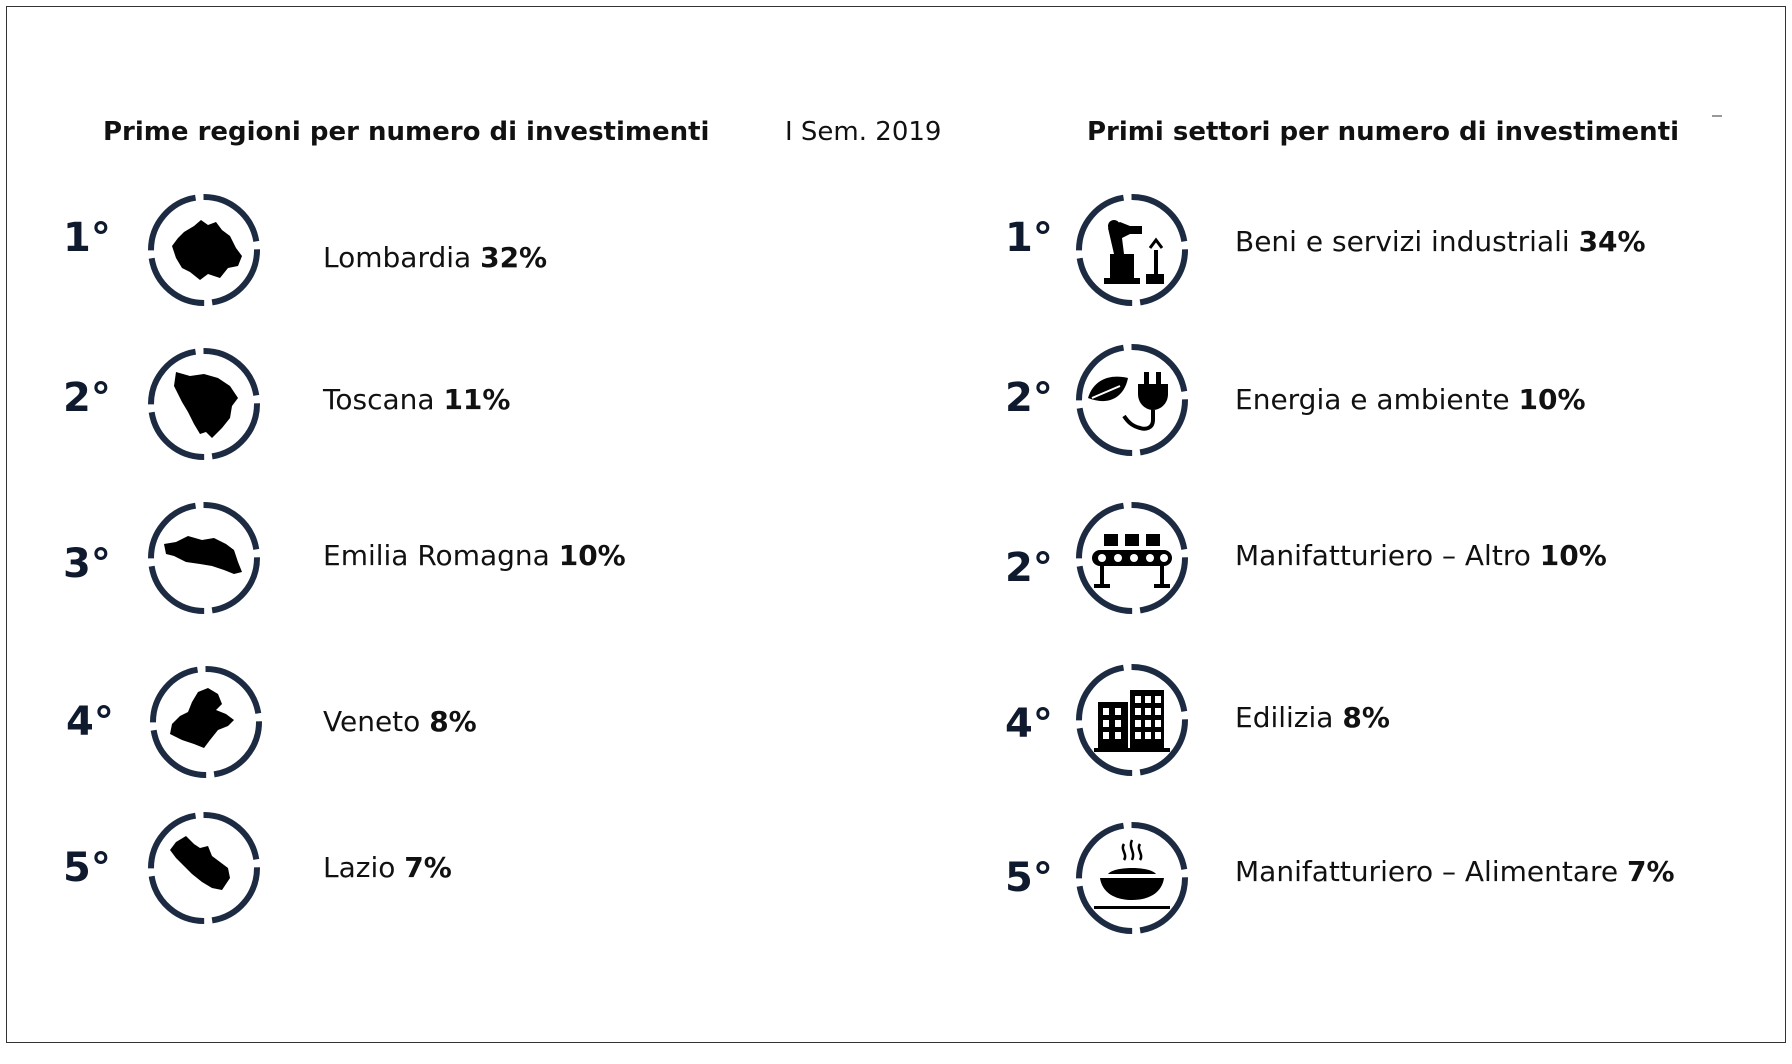 This screenshot has height=1064, width=1792. Describe the element at coordinates (1421, 555) in the screenshot. I see `sector-label-manufacturing-other: Manifatturiero – Altro 10%` at that location.